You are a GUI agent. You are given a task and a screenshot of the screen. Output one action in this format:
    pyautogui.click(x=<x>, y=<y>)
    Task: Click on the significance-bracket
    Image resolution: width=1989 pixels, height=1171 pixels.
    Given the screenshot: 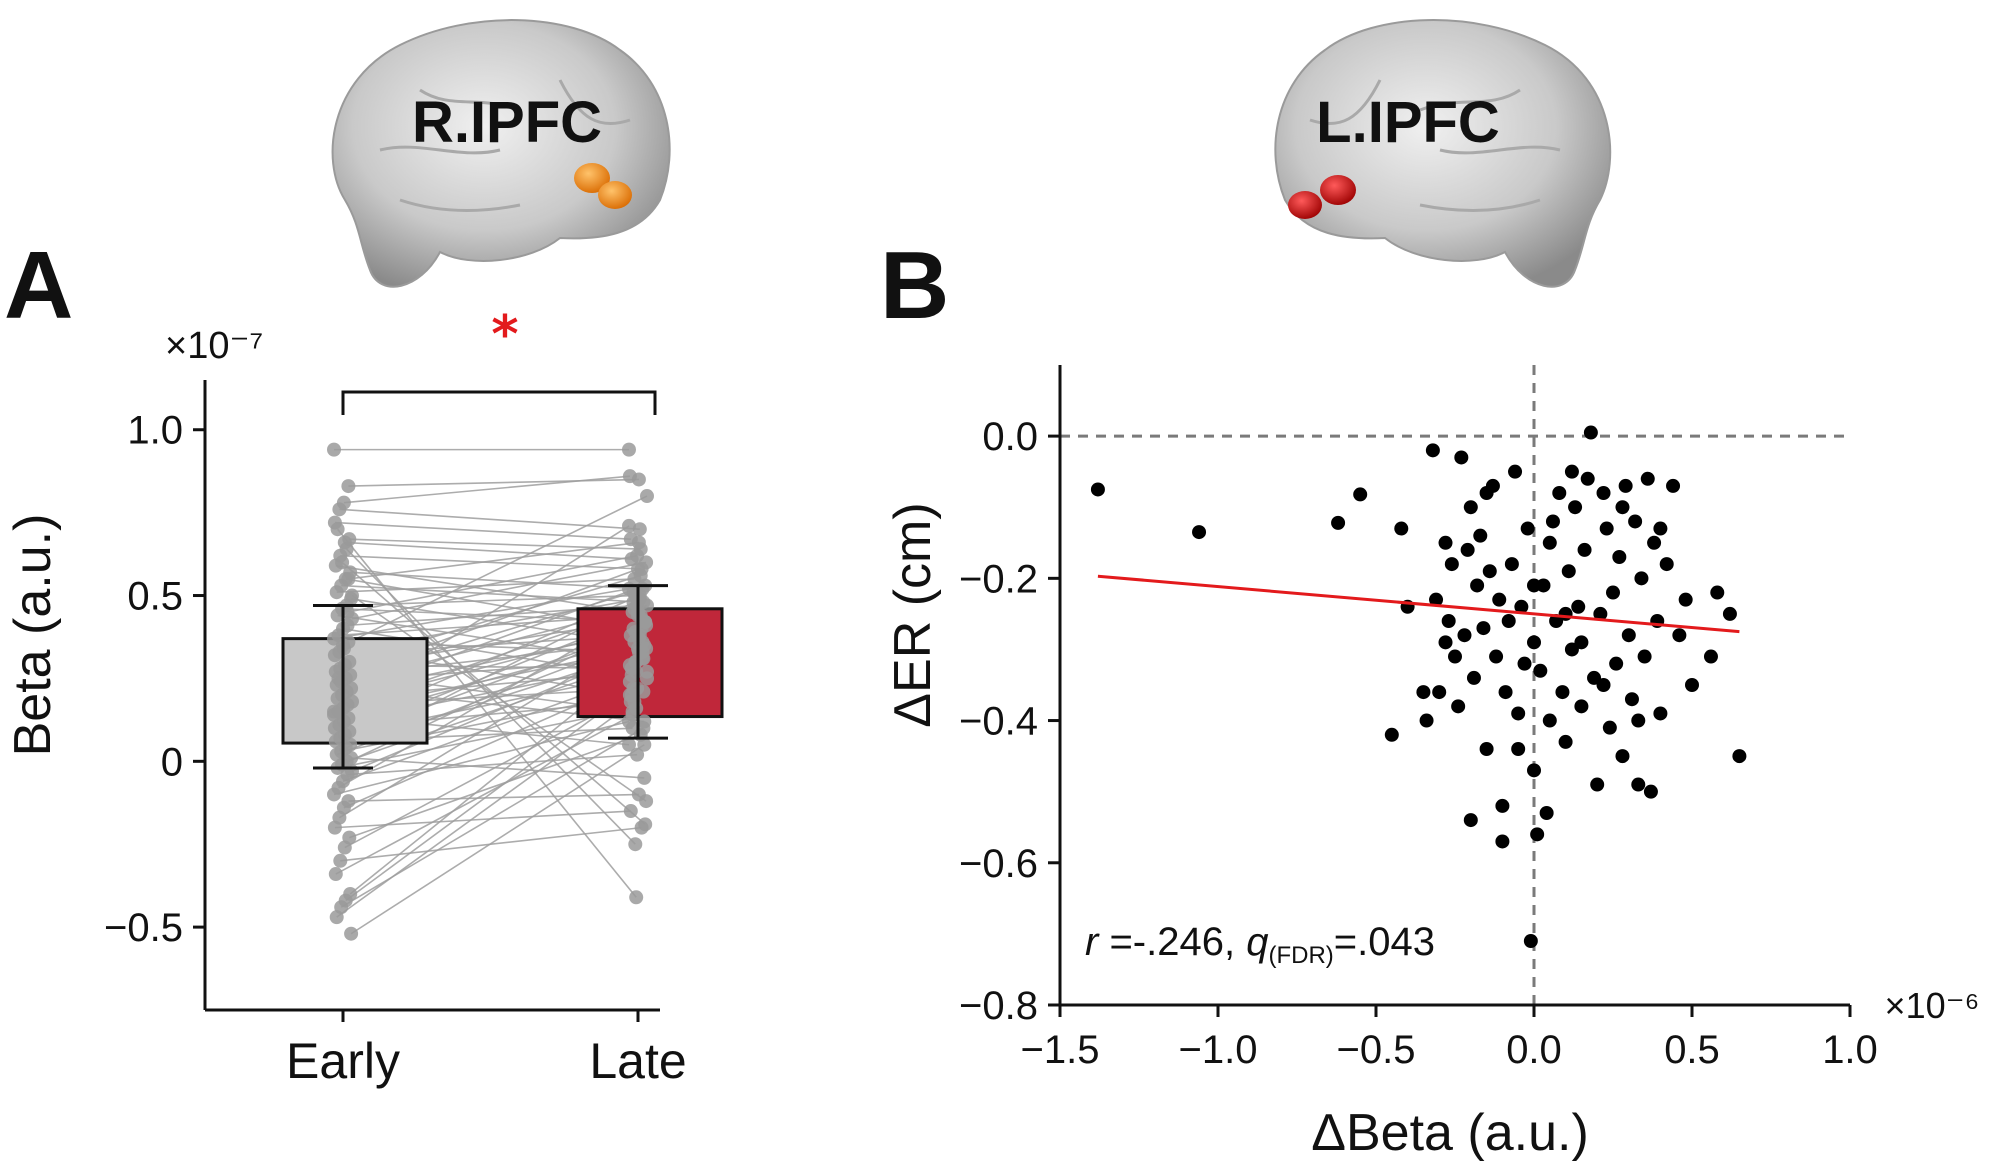 What is the action you would take?
    pyautogui.click(x=499, y=402)
    